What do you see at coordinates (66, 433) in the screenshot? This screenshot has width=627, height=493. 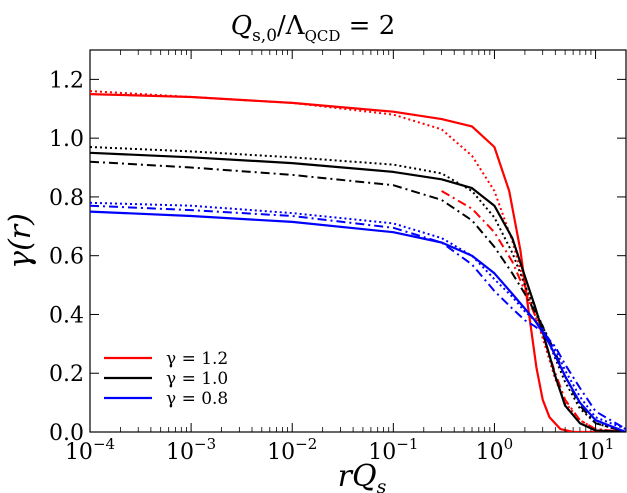 I see `y-tick-label: 0.0` at bounding box center [66, 433].